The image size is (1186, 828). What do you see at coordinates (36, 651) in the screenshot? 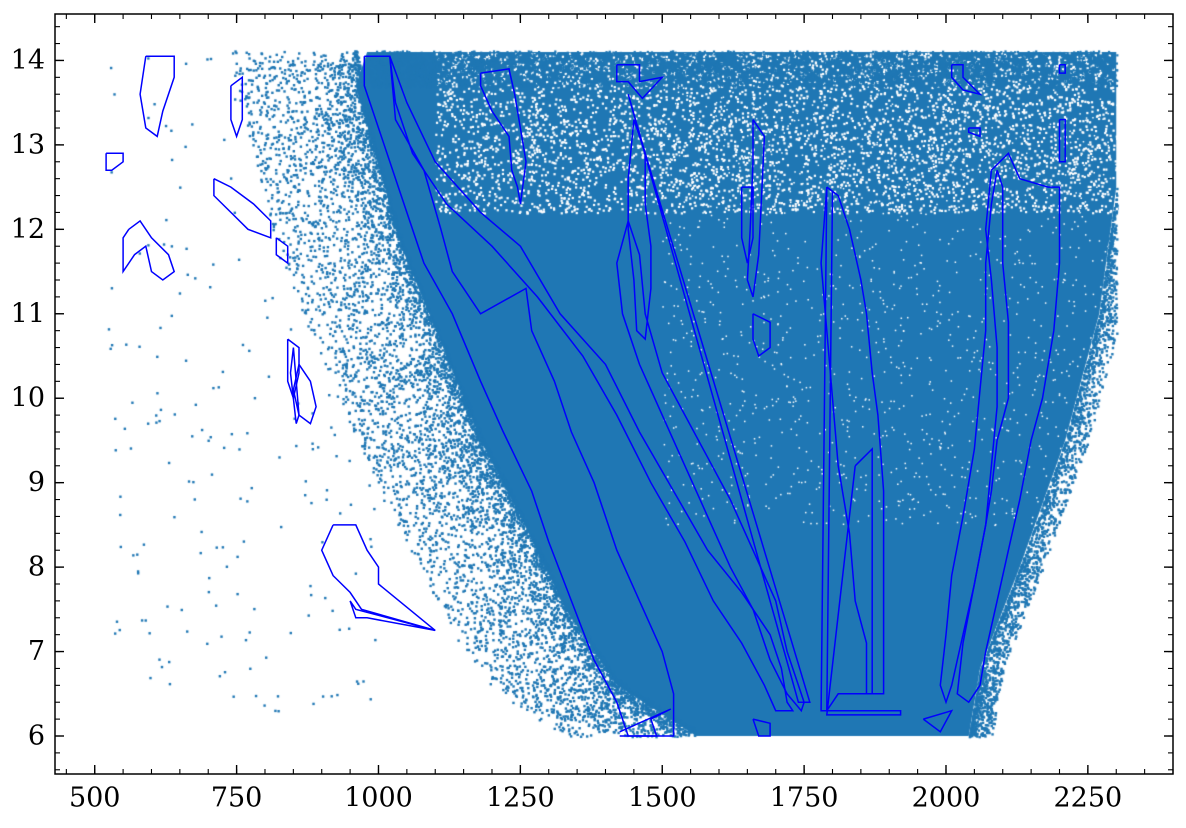
I see `y-tick-label: 7` at bounding box center [36, 651].